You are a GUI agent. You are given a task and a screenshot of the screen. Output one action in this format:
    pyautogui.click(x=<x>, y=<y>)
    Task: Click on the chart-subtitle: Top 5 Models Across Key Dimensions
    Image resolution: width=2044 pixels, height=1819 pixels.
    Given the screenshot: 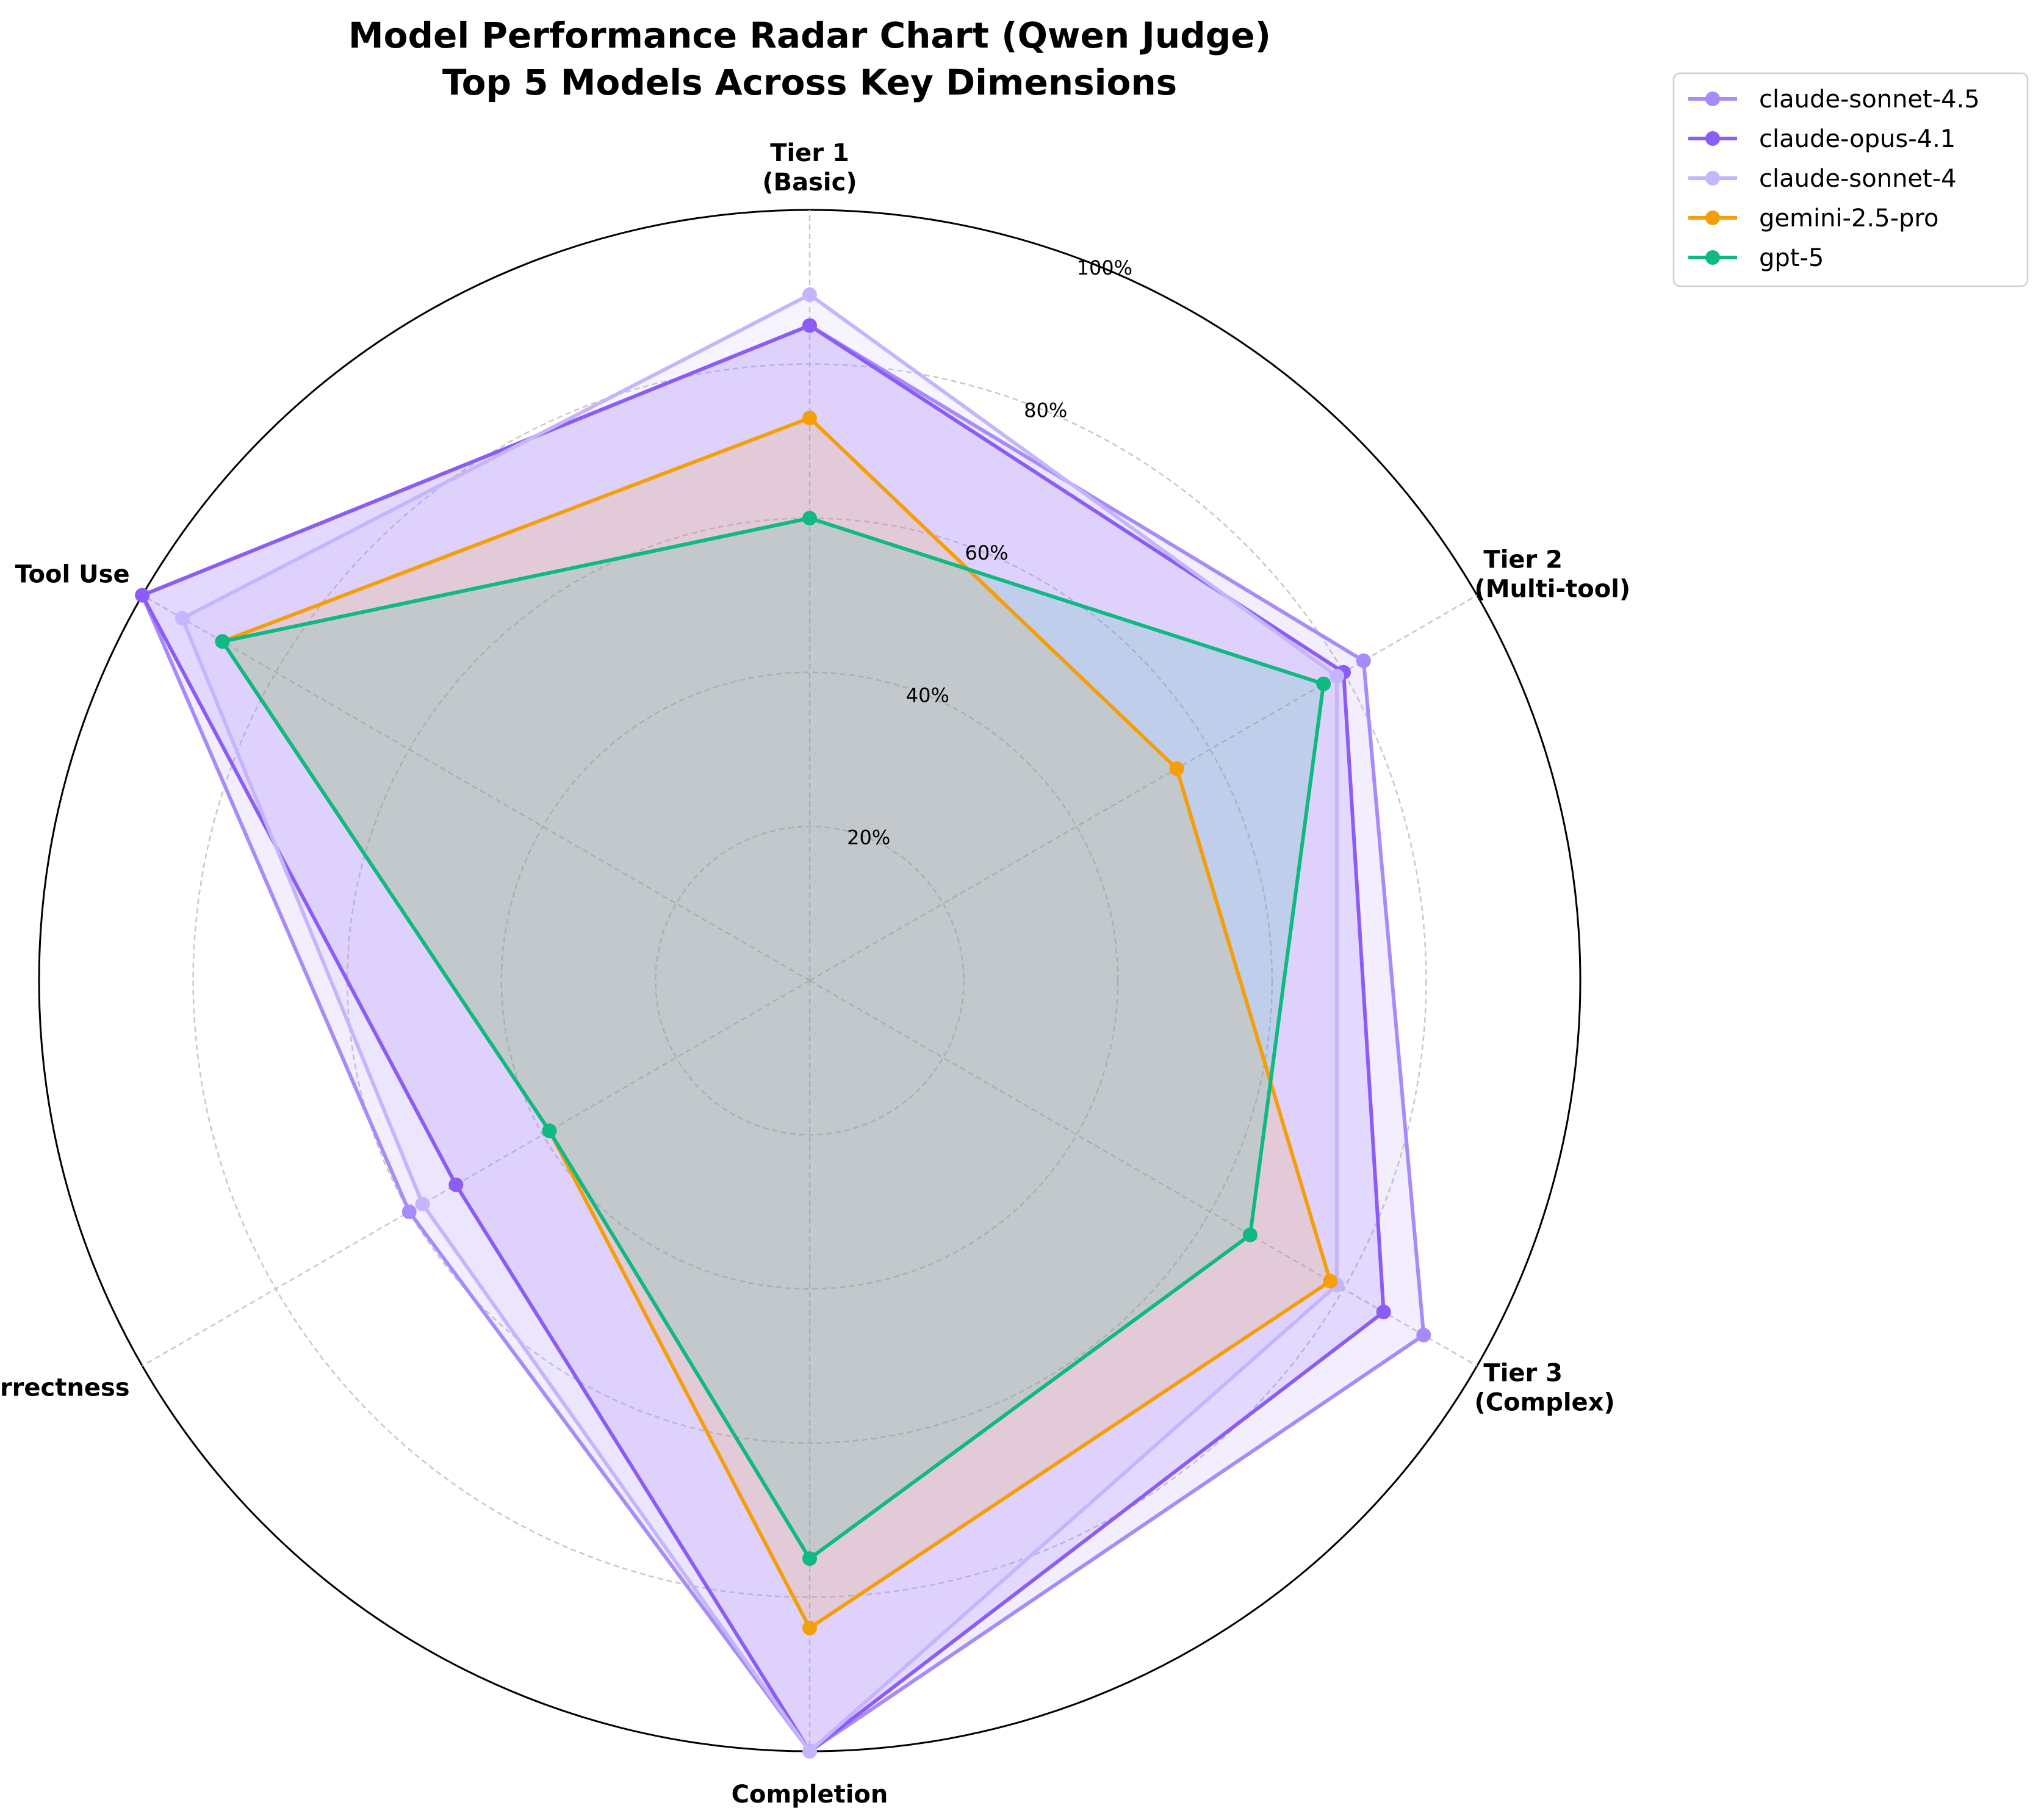 What is the action you would take?
    pyautogui.click(x=810, y=82)
    